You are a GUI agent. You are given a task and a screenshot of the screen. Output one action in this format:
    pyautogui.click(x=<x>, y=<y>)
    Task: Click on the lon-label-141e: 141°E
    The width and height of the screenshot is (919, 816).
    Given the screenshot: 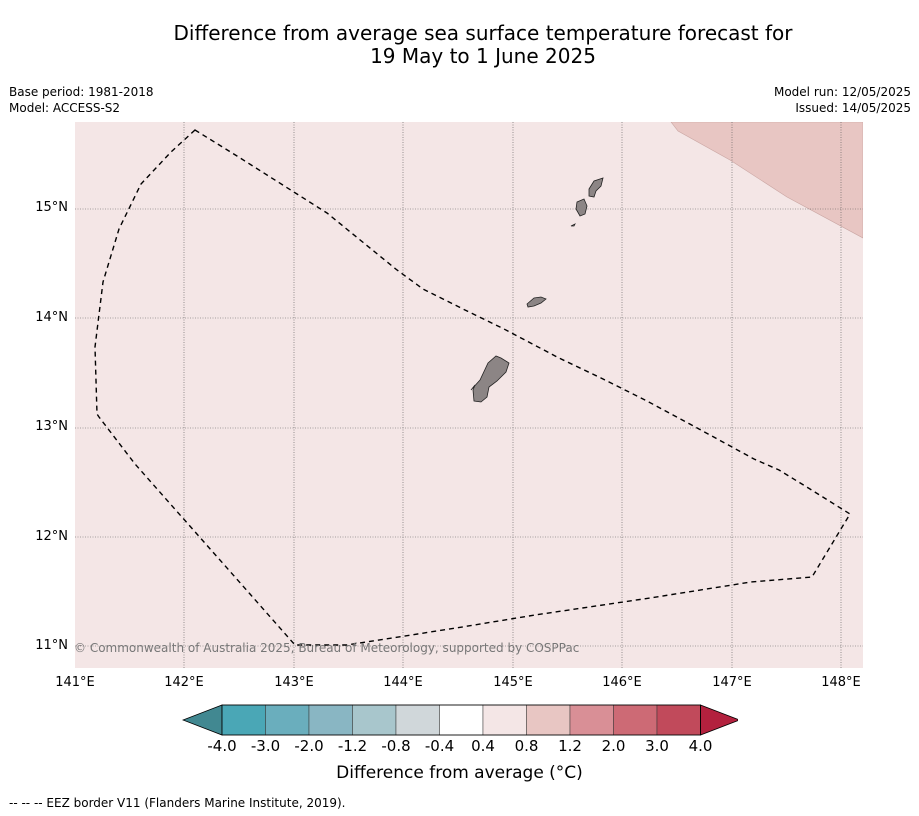 What is the action you would take?
    pyautogui.click(x=75, y=682)
    